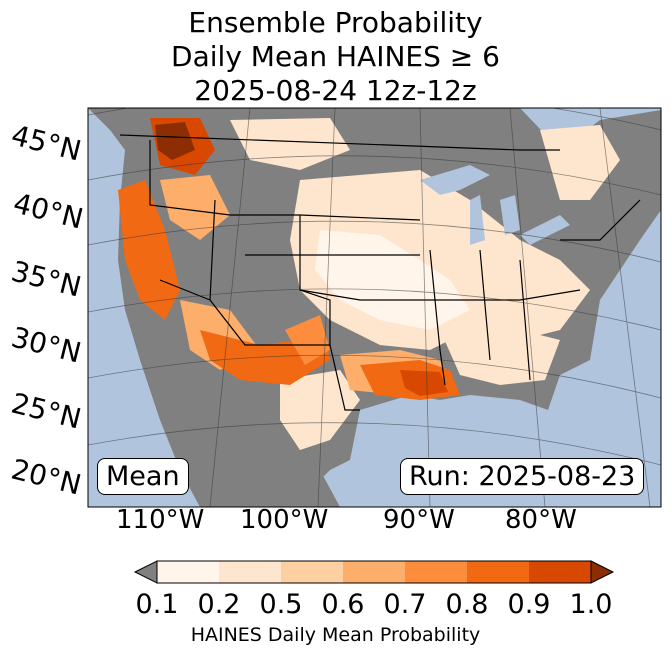 The width and height of the screenshot is (671, 658). What do you see at coordinates (335, 90) in the screenshot?
I see `title-line-3: 2025-08-24 12z-12z` at bounding box center [335, 90].